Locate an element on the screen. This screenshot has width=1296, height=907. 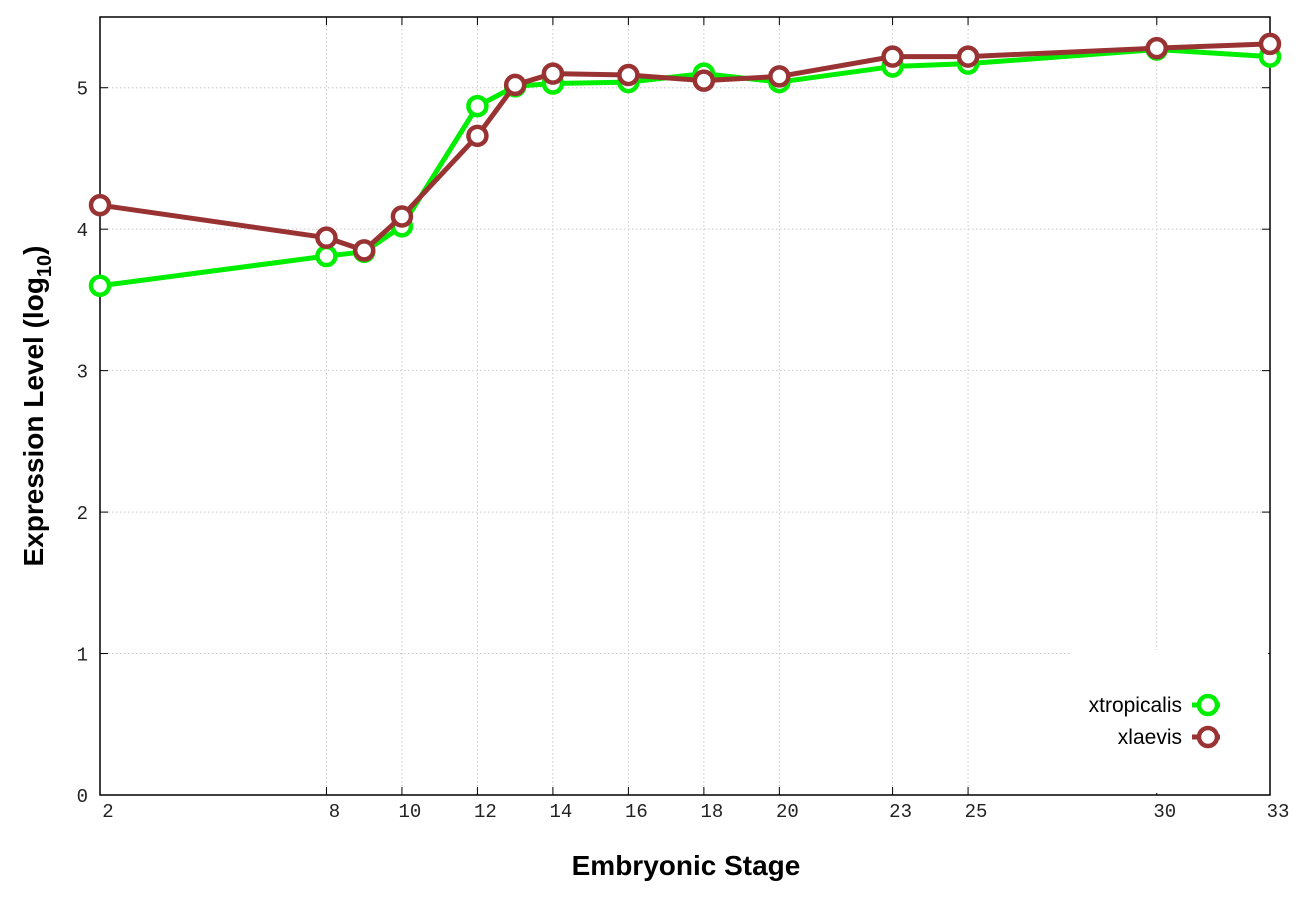
x-tick-label: 2 is located at coordinates (107, 812).